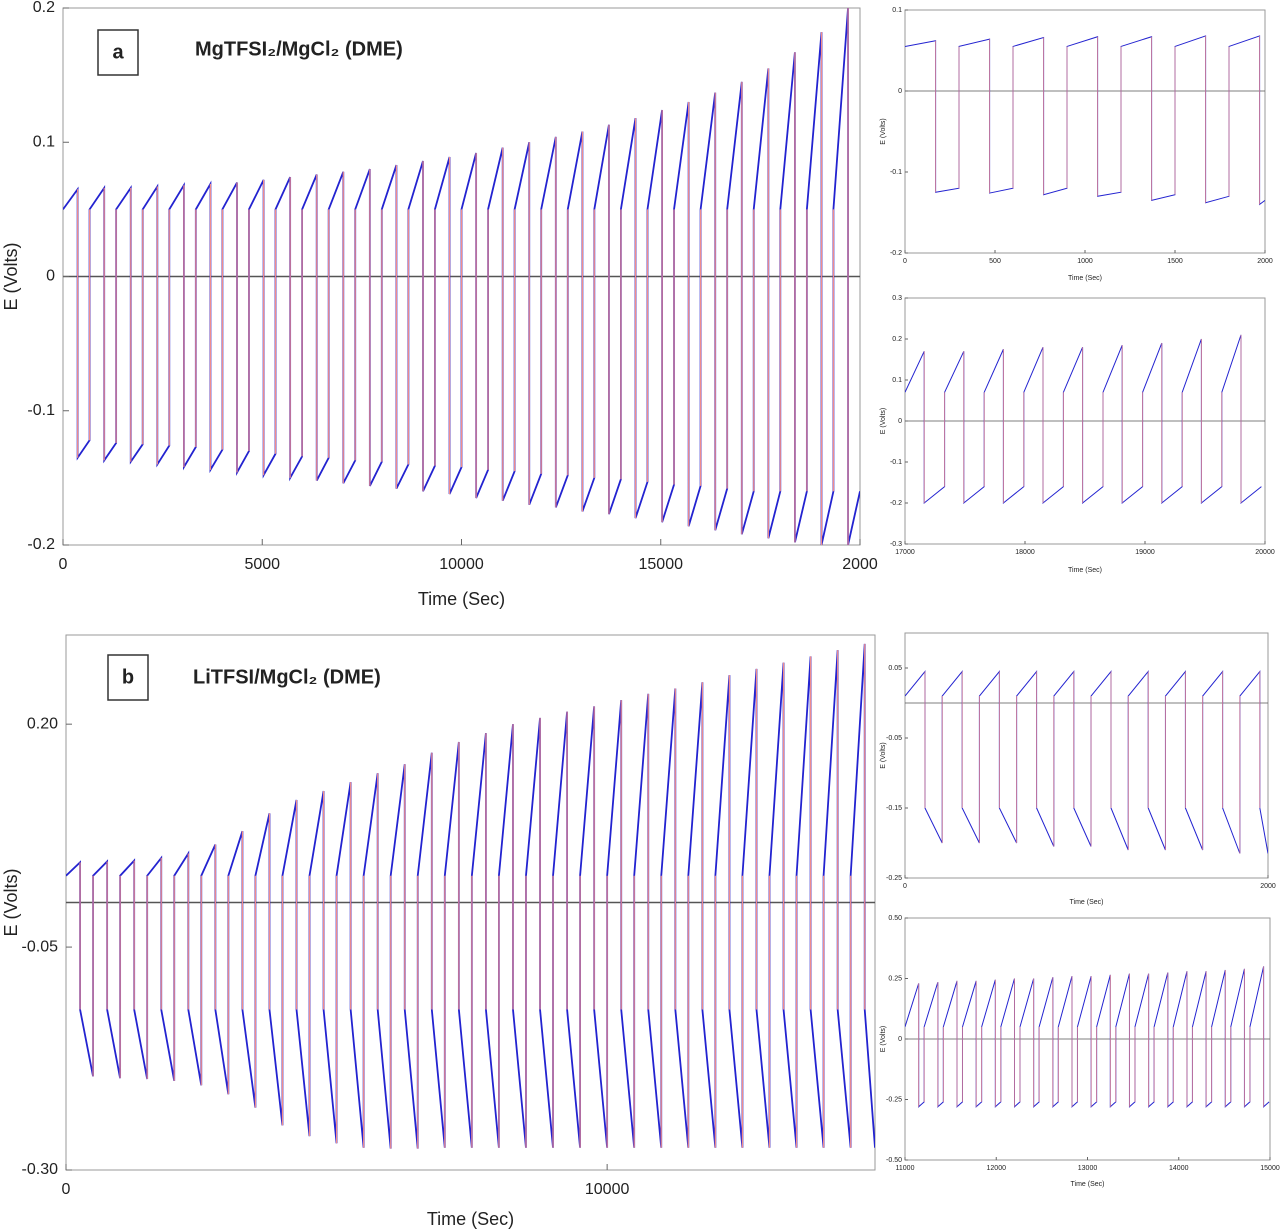  Describe the element at coordinates (1088, 1168) in the screenshot. I see `x-tick-label: 13000` at that location.